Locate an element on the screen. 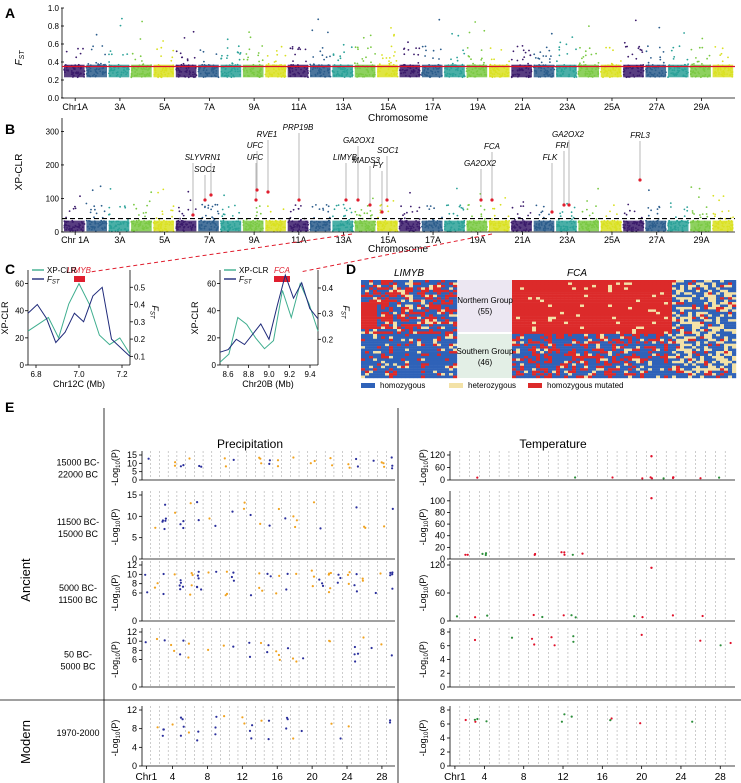 Image resolution: width=741 pixels, height=783 pixels. y2-tick-label: 0.3 is located at coordinates (140, 322).